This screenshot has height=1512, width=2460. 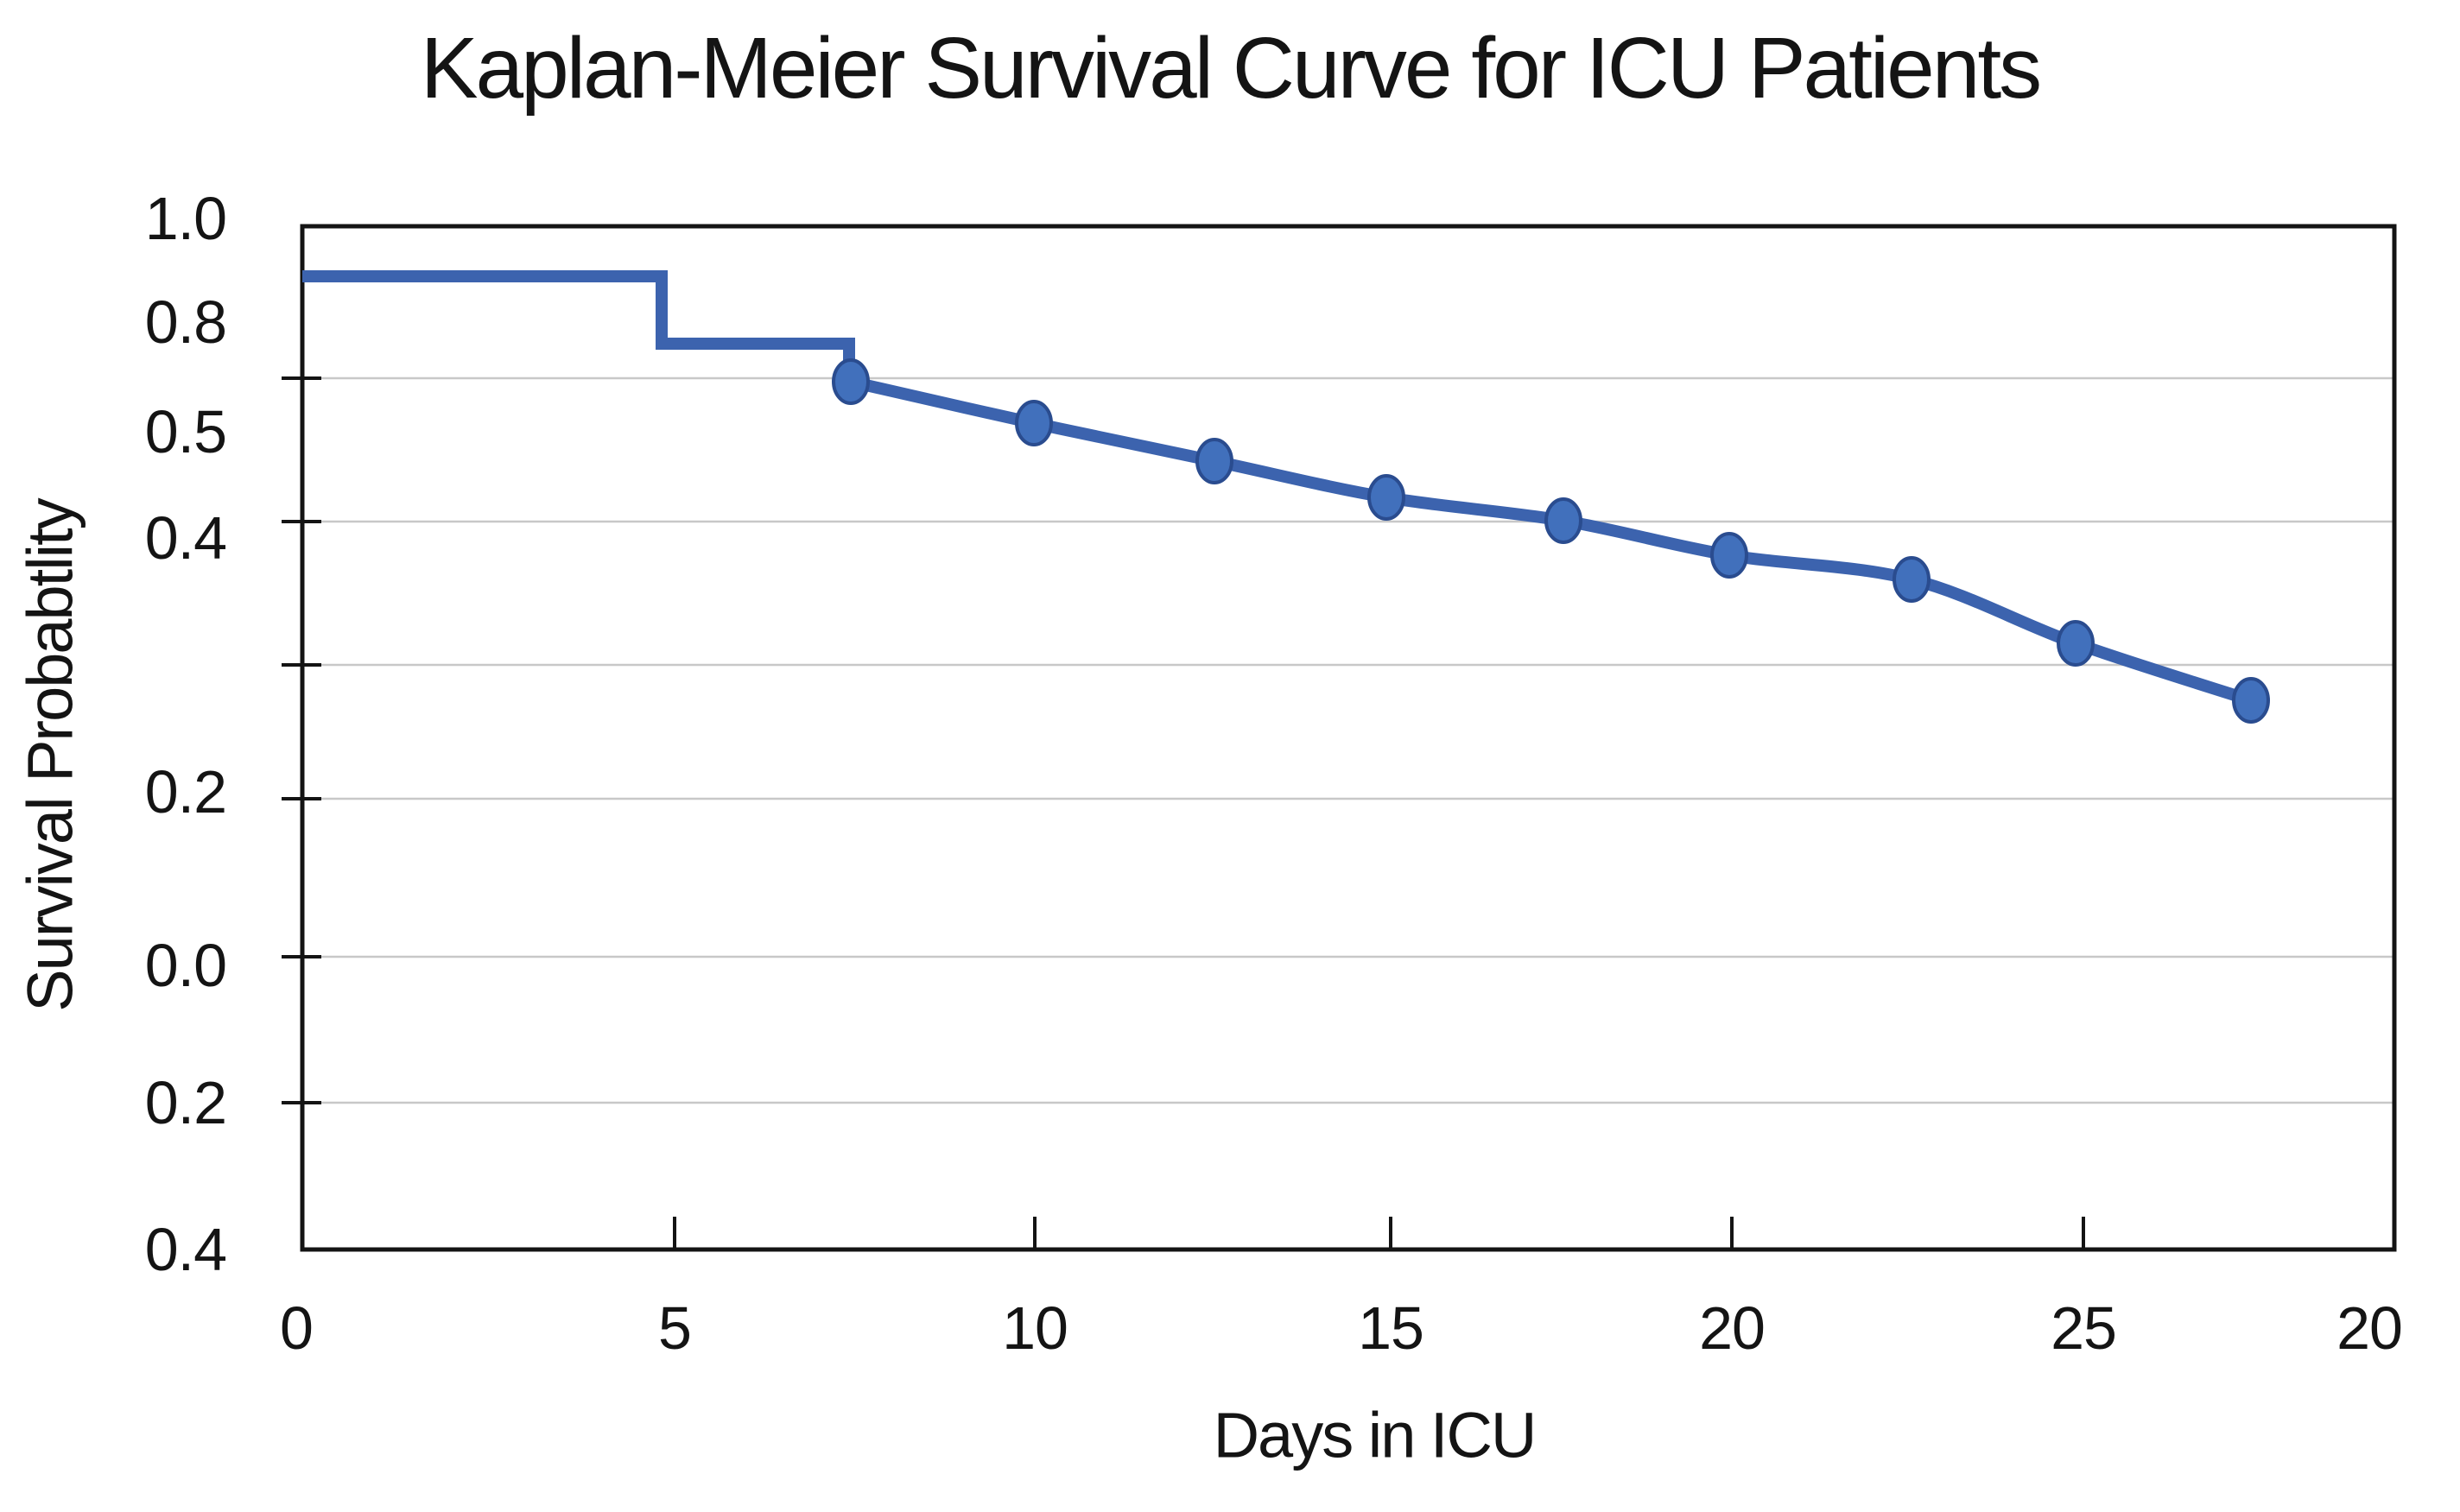 I want to click on y-tick-label: 0.8, so click(x=185, y=322).